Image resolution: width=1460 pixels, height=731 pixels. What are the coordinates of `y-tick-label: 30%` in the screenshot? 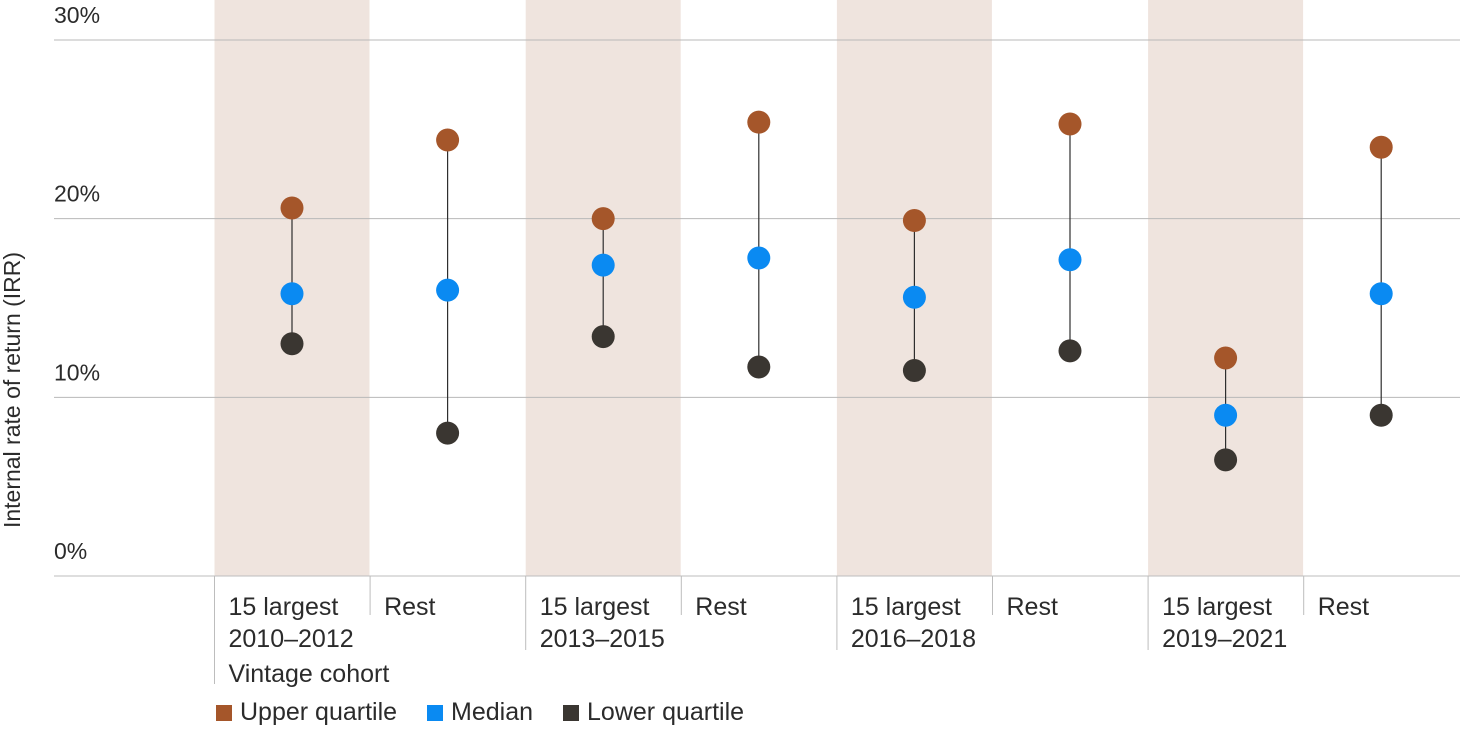 It's located at (77, 15).